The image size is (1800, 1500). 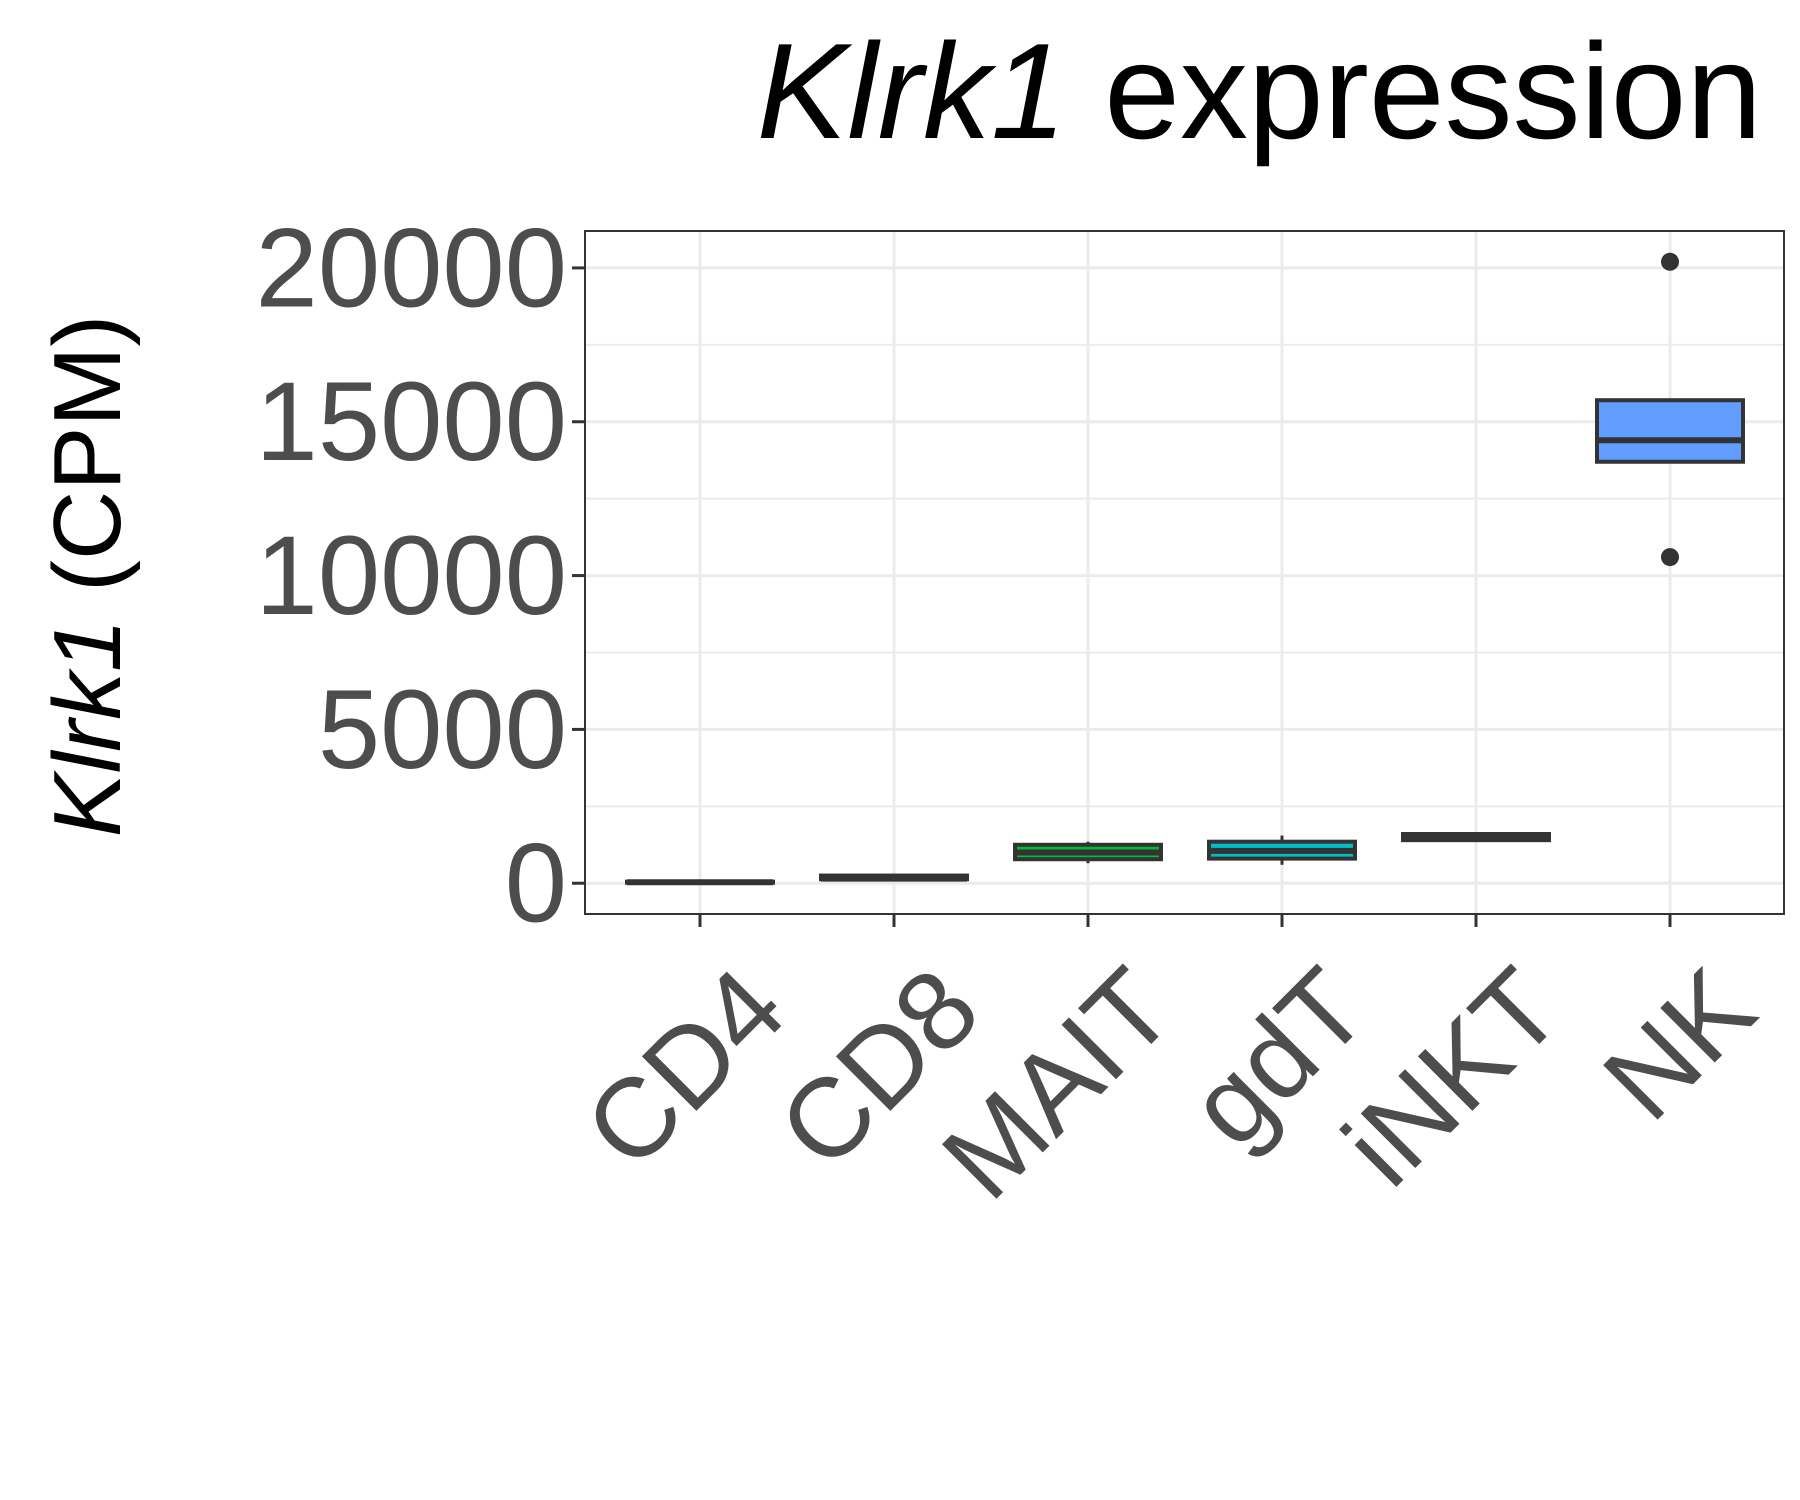 What do you see at coordinates (894, 877) in the screenshot?
I see `box-CD8` at bounding box center [894, 877].